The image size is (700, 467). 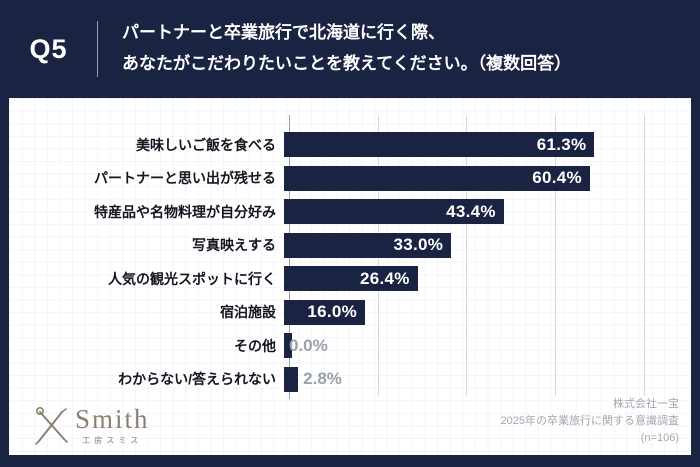 What do you see at coordinates (557, 178) in the screenshot?
I see `value-label: 60.4%` at bounding box center [557, 178].